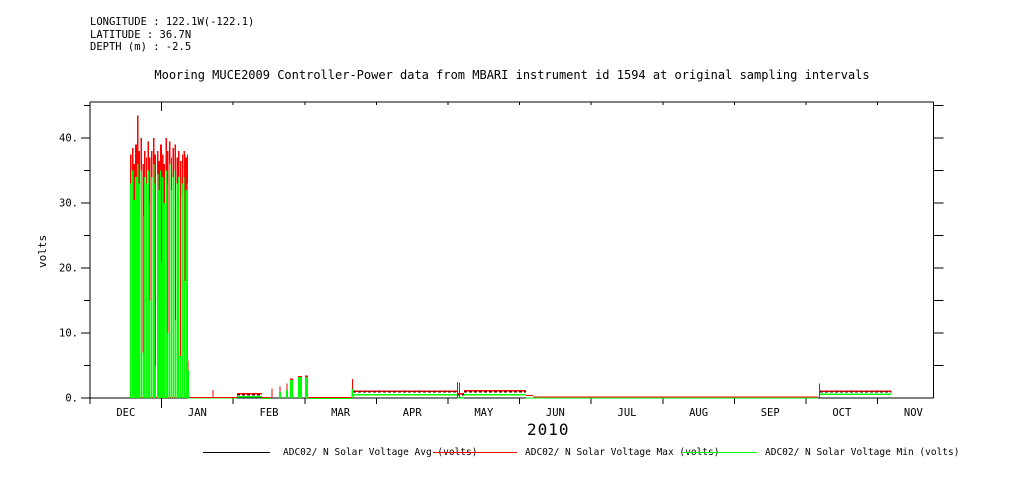 Image resolution: width=1009 pixels, height=504 pixels. I want to click on y-tick-label: 10., so click(68, 334).